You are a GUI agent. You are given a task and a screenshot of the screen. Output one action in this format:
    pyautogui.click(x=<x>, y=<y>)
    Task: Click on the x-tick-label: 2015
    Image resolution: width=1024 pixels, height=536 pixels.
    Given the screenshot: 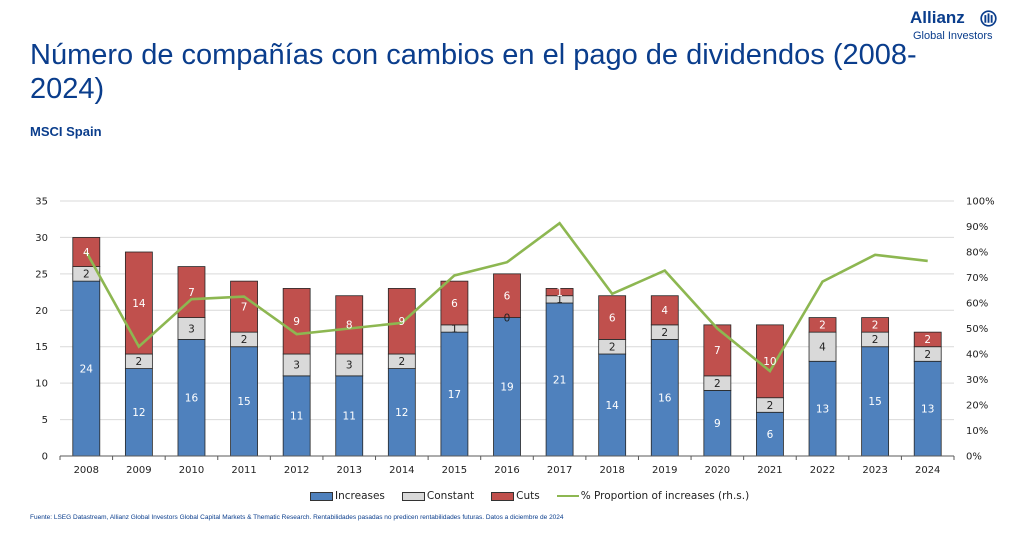 What is the action you would take?
    pyautogui.click(x=454, y=470)
    